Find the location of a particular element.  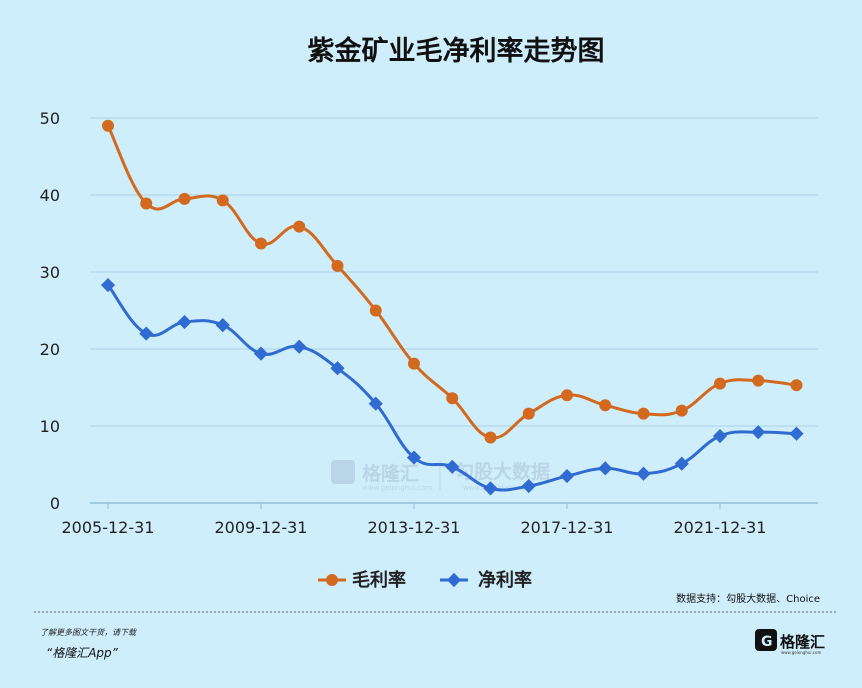

y-tick-label: 20 is located at coordinates (50, 349).